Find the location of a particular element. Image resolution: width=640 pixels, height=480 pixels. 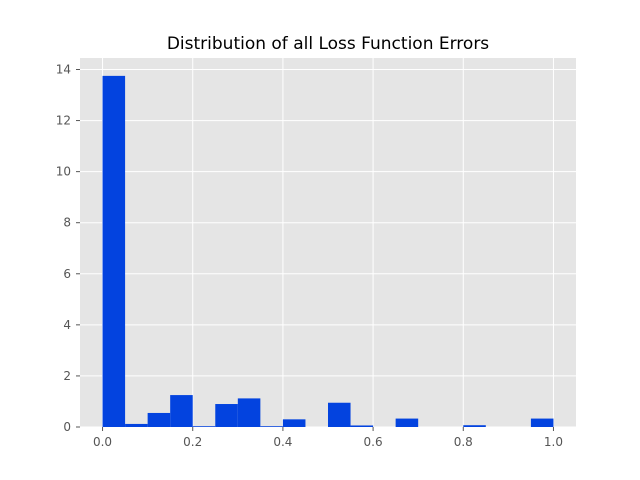

chart-title: Distribution of all Loss Function Errors is located at coordinates (328, 44).